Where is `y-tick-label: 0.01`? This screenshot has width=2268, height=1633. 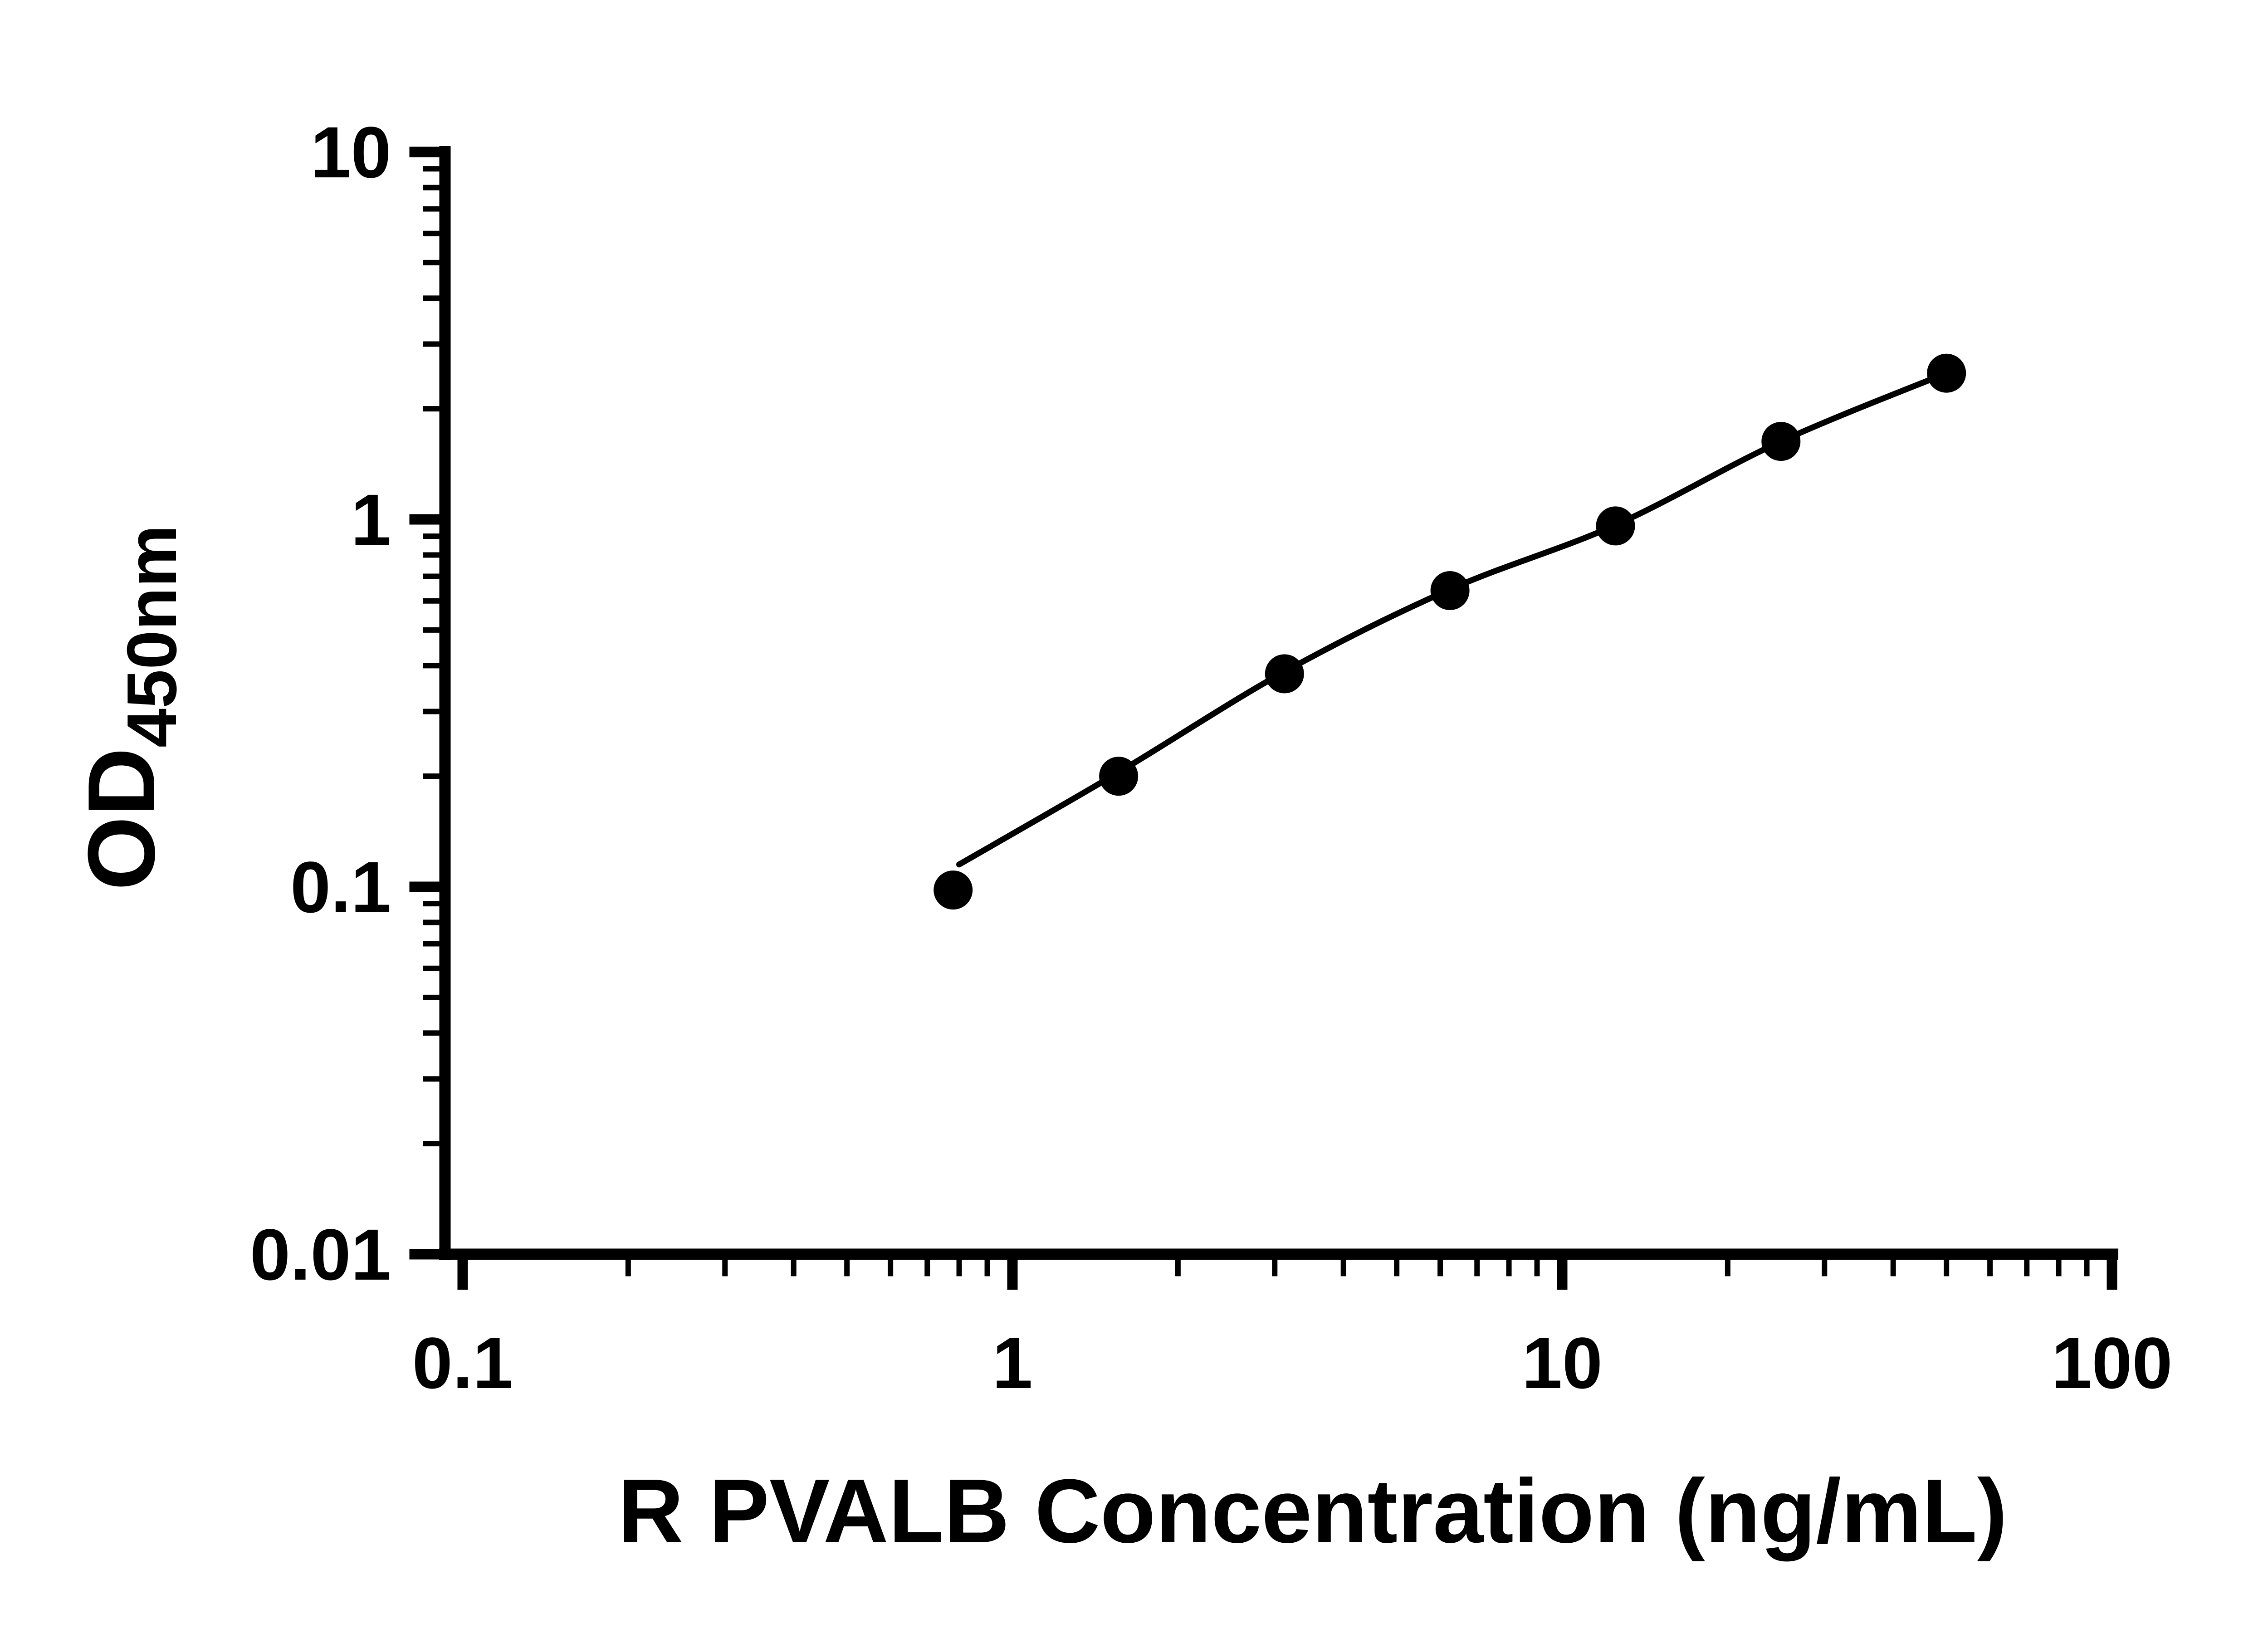
y-tick-label: 0.01 is located at coordinates (320, 1254).